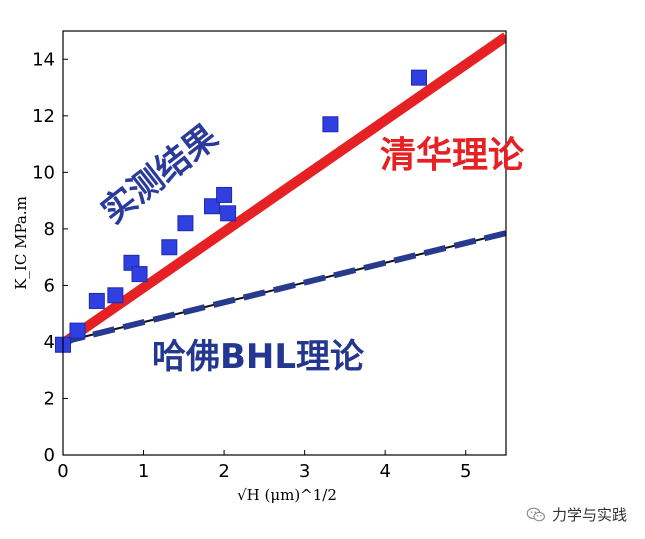 The image size is (645, 539). I want to click on x-tick-label: 1, so click(143, 471).